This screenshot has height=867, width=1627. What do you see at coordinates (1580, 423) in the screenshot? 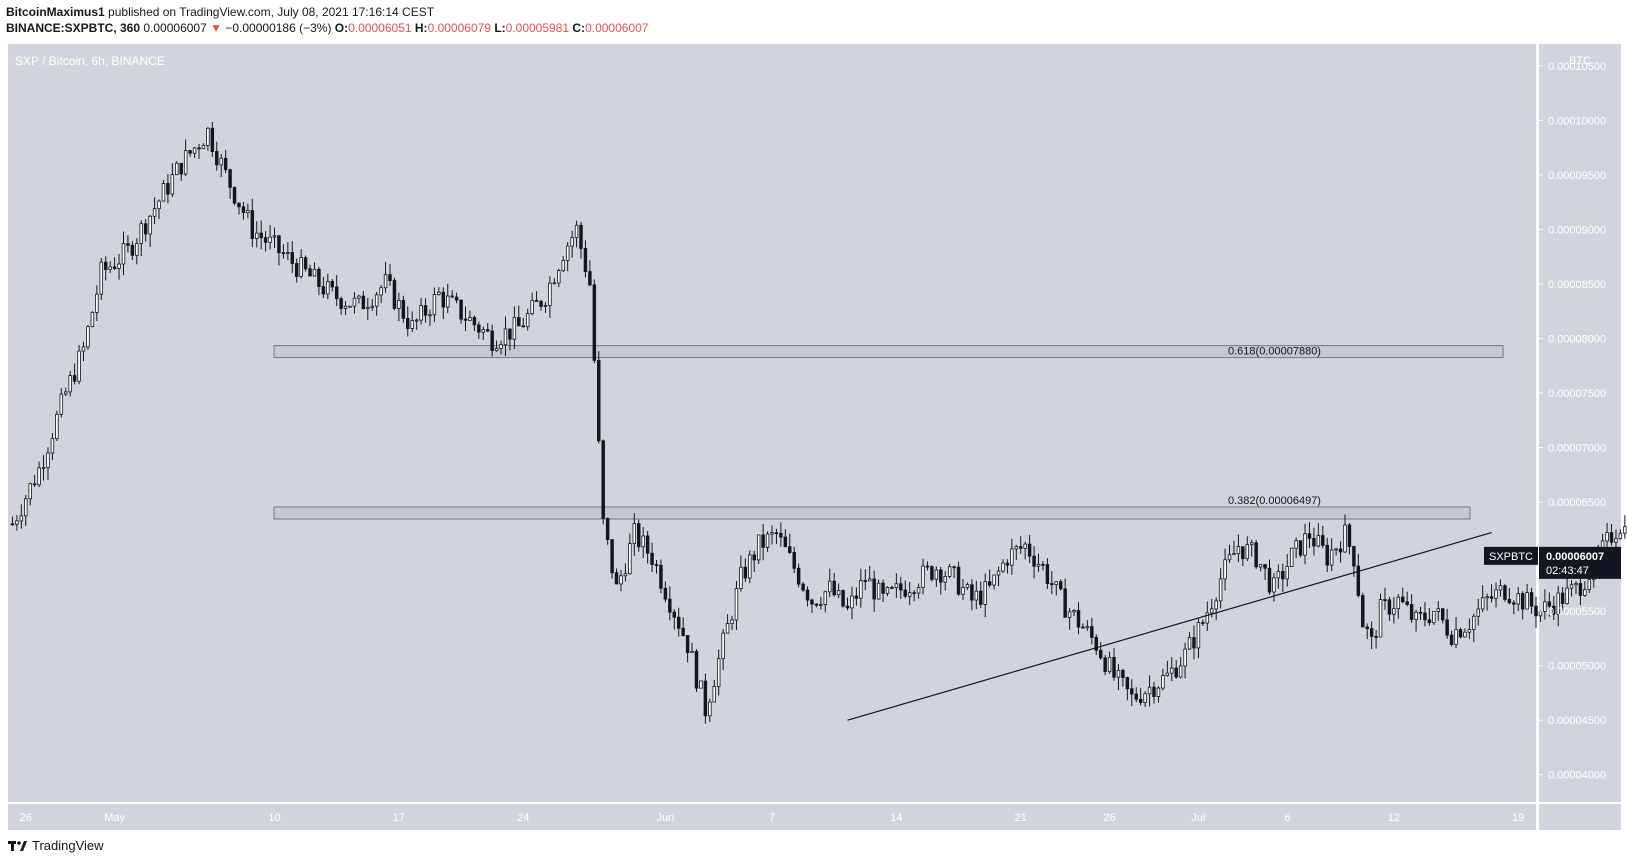
I see `price-axis` at bounding box center [1580, 423].